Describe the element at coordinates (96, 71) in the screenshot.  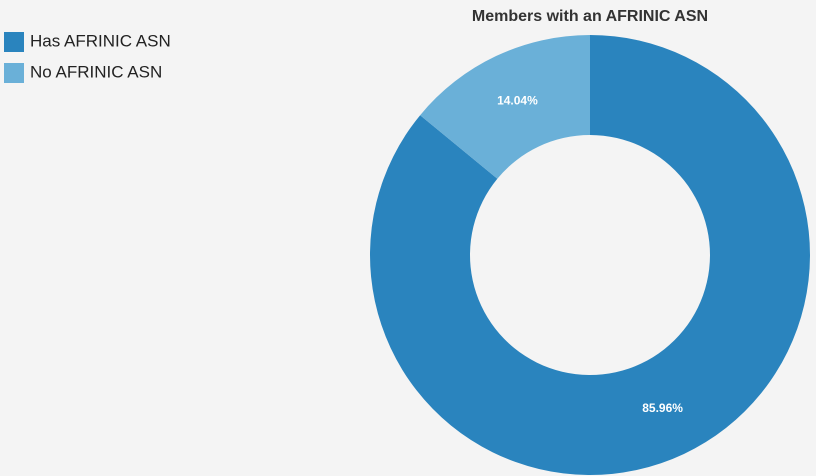
I see `legend-label: No AFRINIC ASN` at that location.